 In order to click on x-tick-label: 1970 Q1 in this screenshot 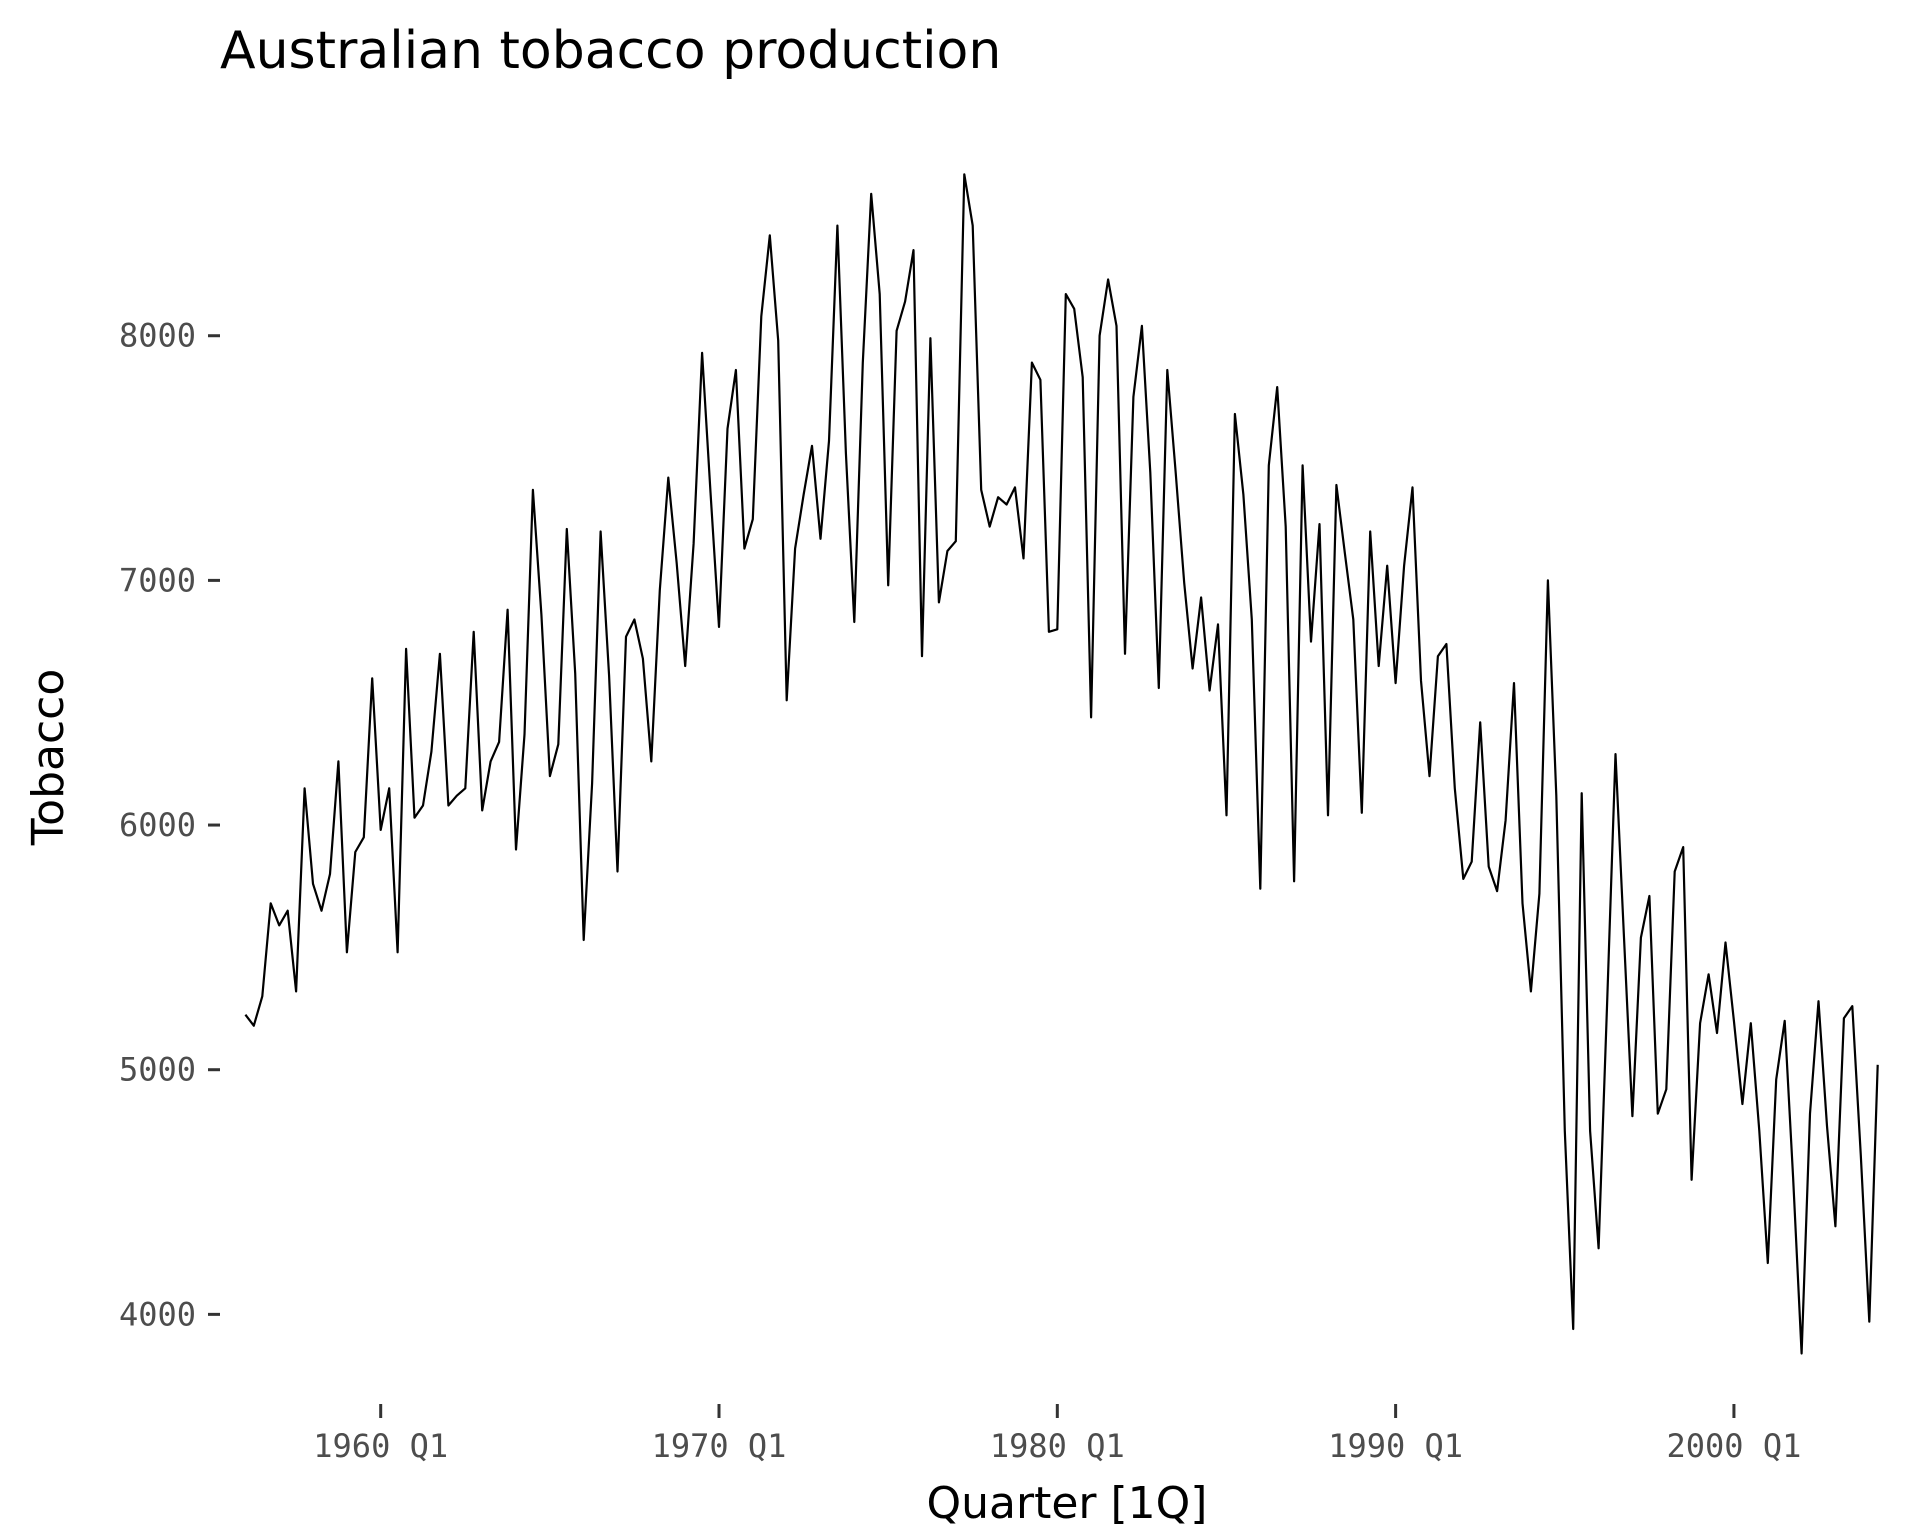, I will do `click(719, 1446)`.